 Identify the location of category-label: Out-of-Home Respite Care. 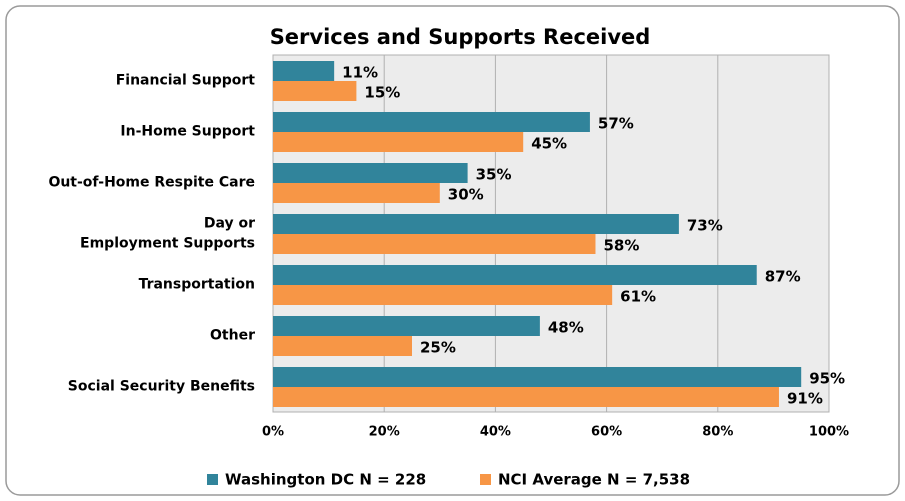
(151, 183).